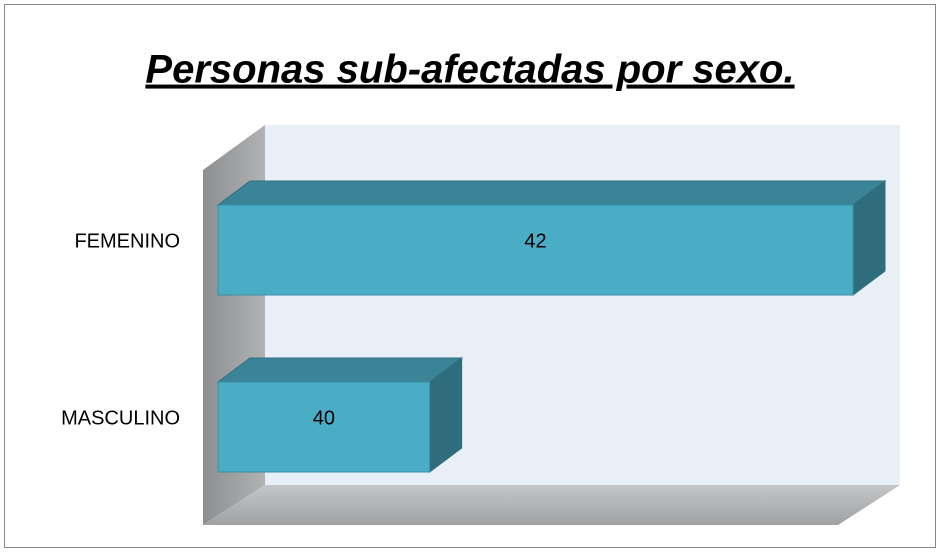 This screenshot has width=940, height=554. What do you see at coordinates (535, 241) in the screenshot?
I see `value-label: 42` at bounding box center [535, 241].